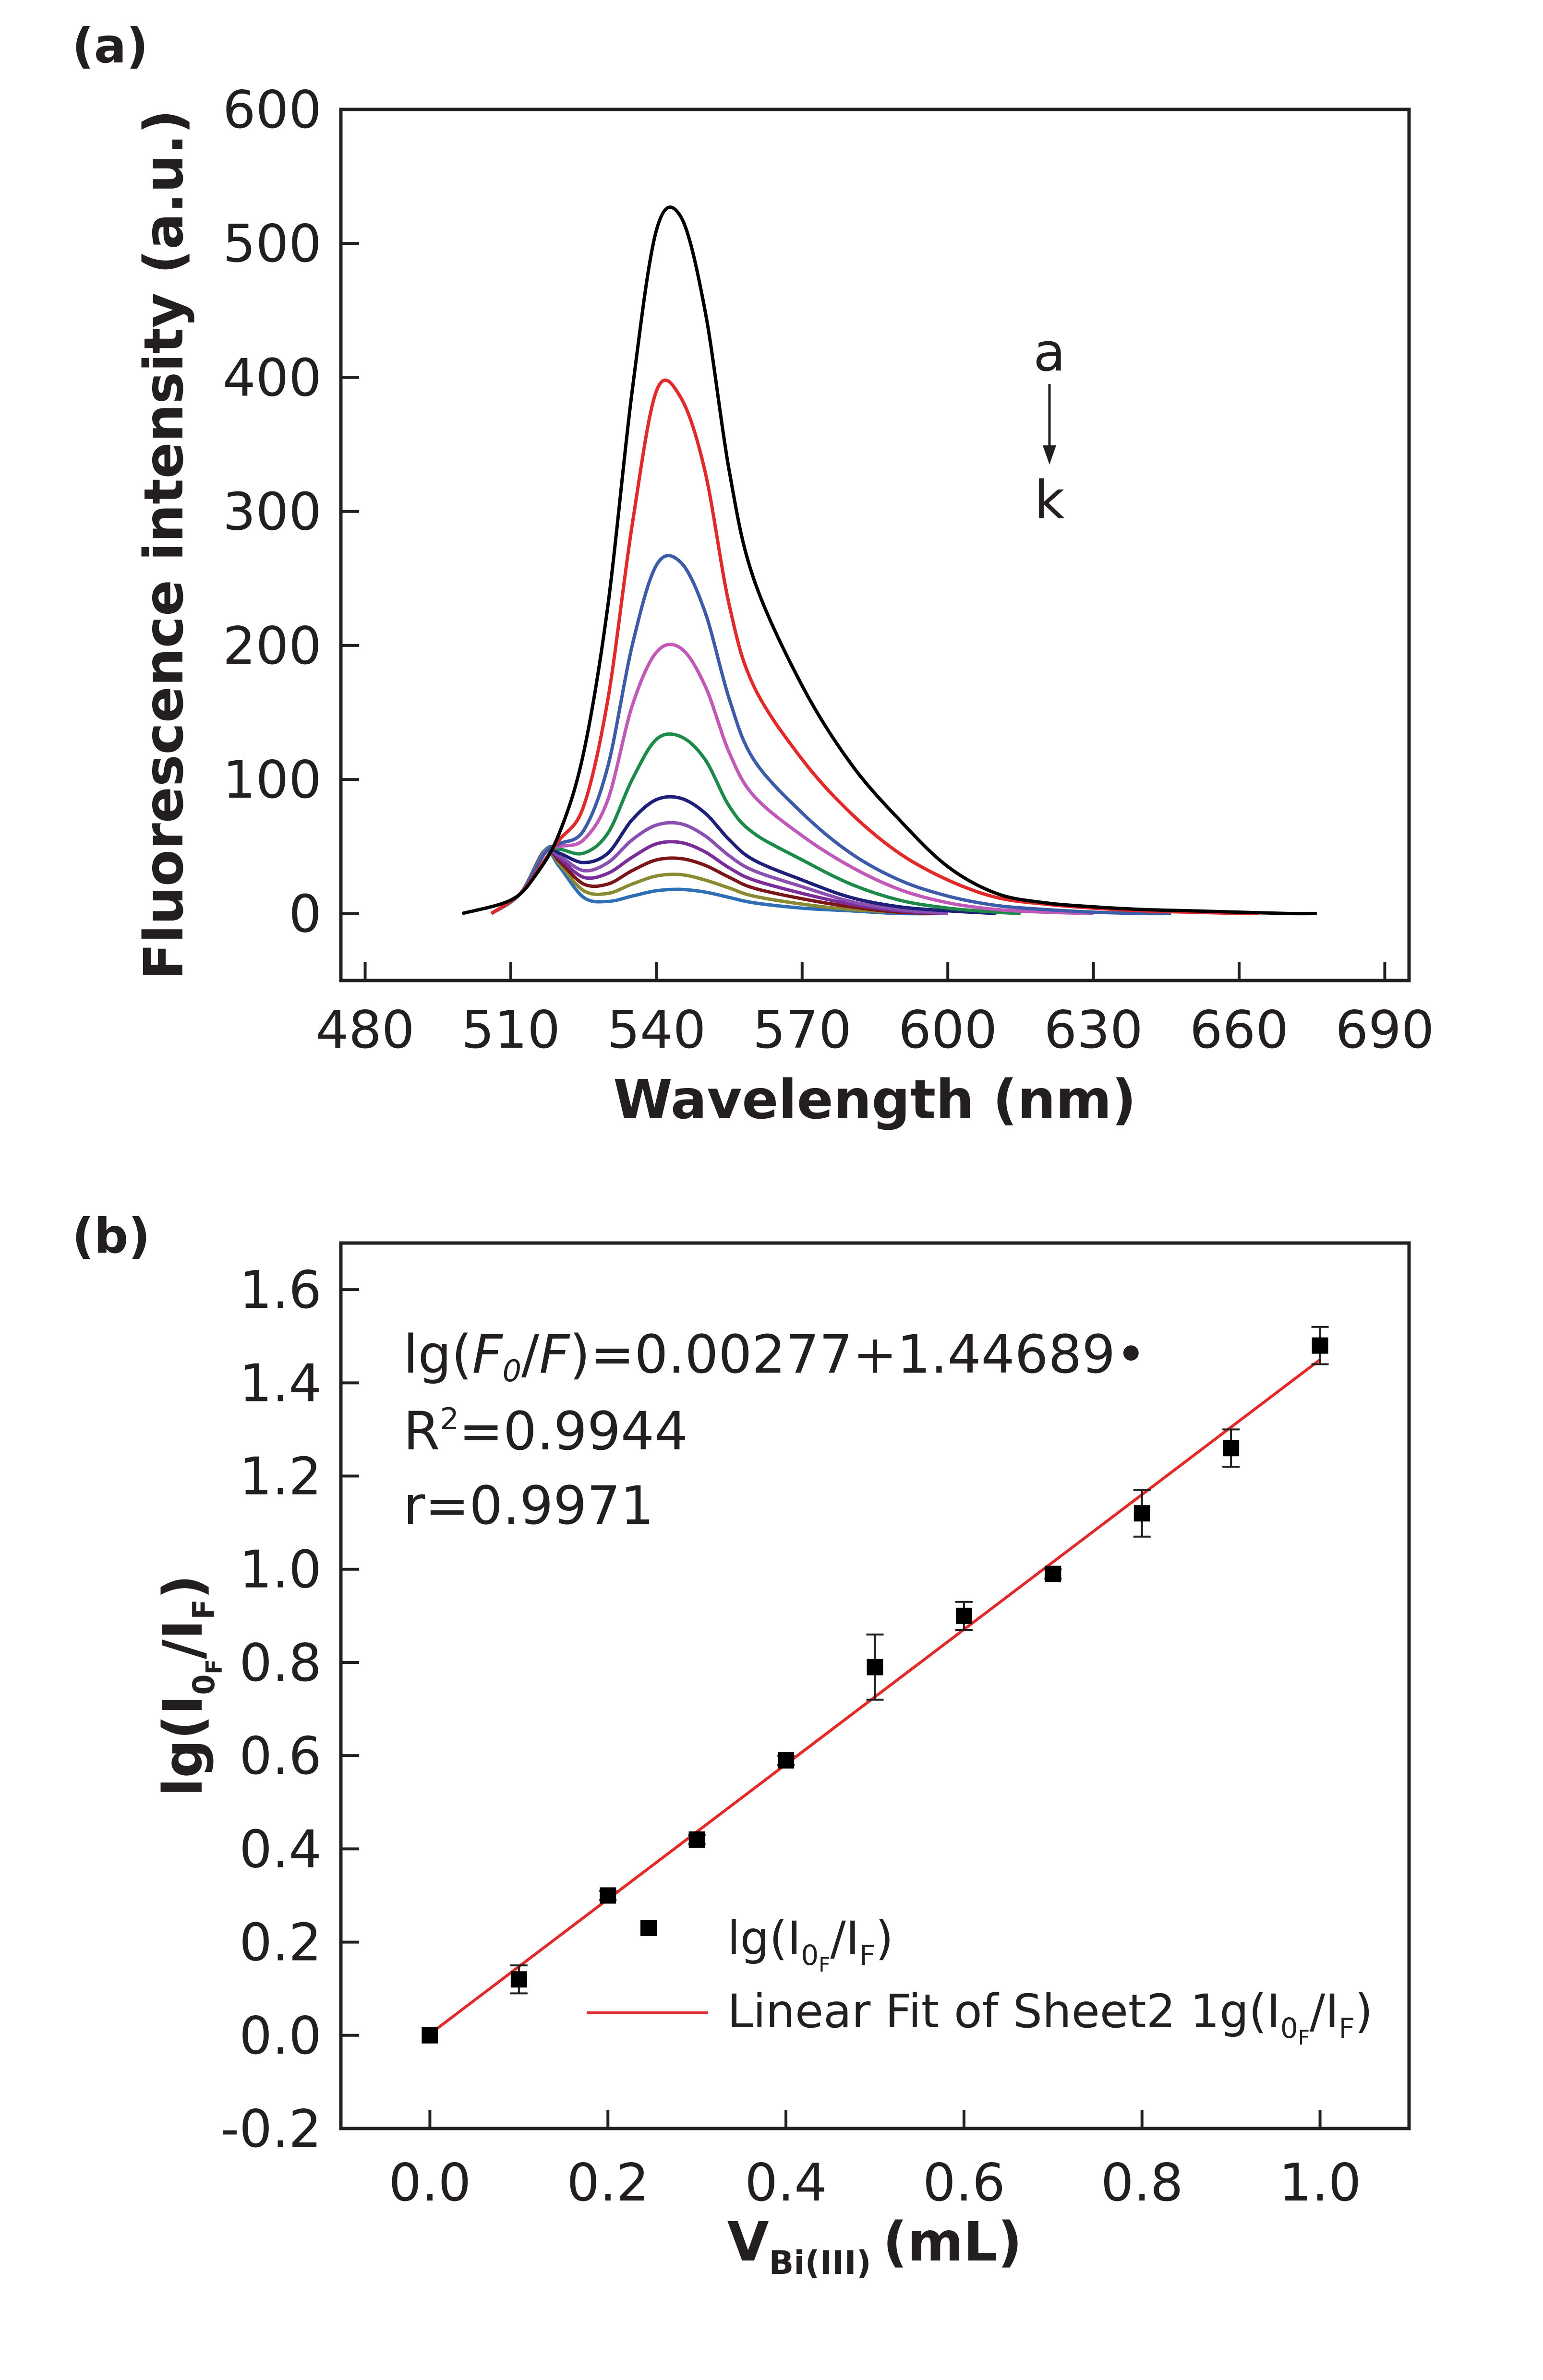 This screenshot has width=1543, height=2380. I want to click on annotation-k: k, so click(1049, 500).